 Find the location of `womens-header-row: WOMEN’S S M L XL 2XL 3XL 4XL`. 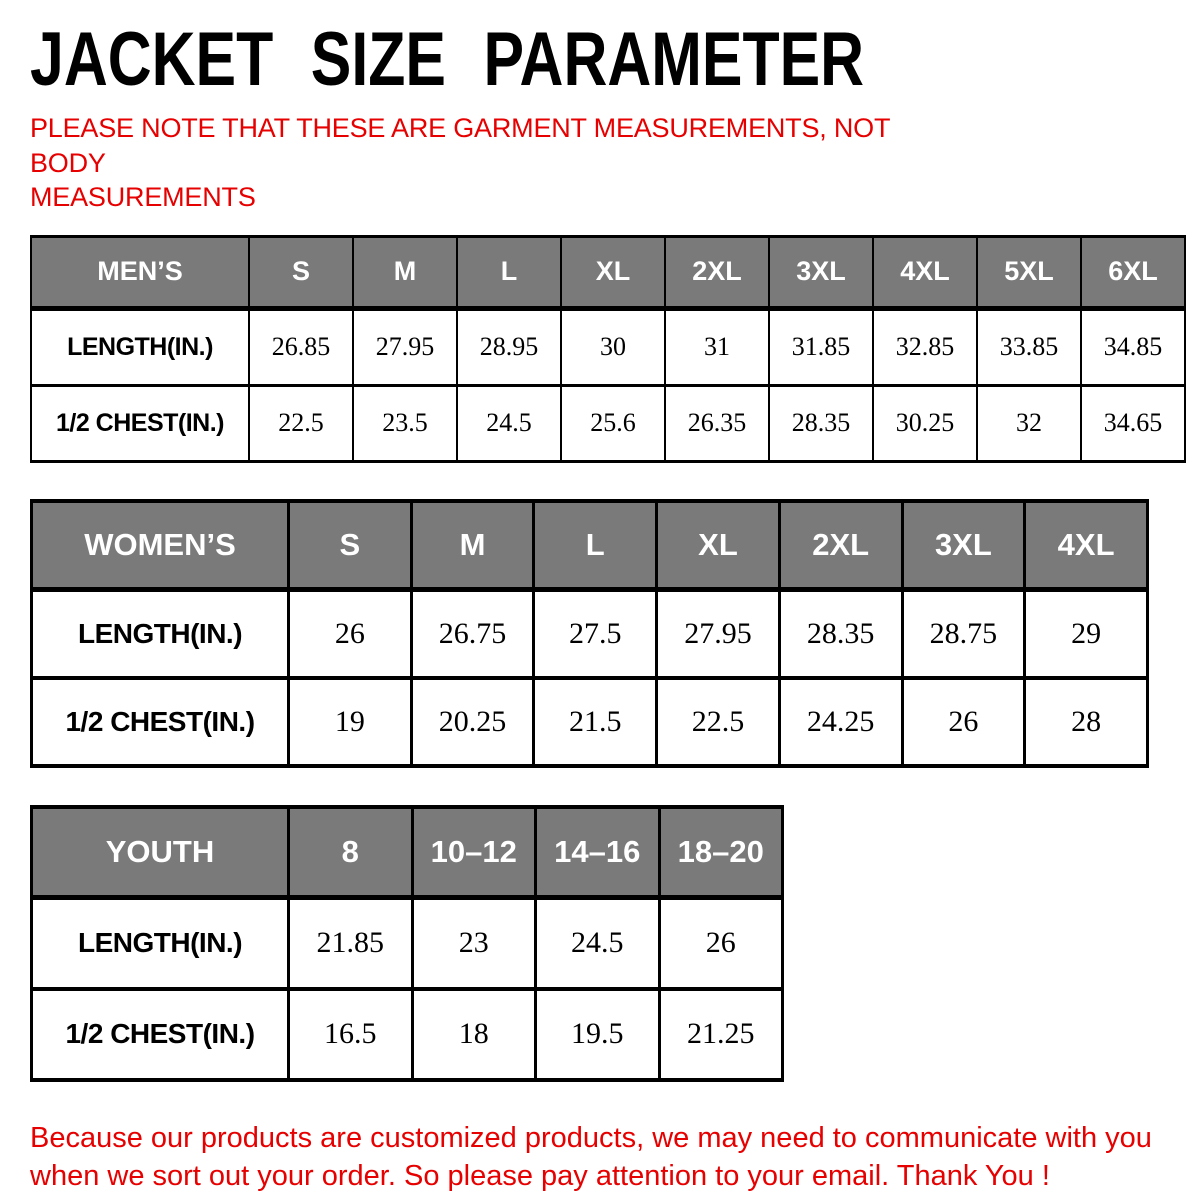

womens-header-row: WOMEN’S S M L XL 2XL 3XL 4XL is located at coordinates (589, 545).